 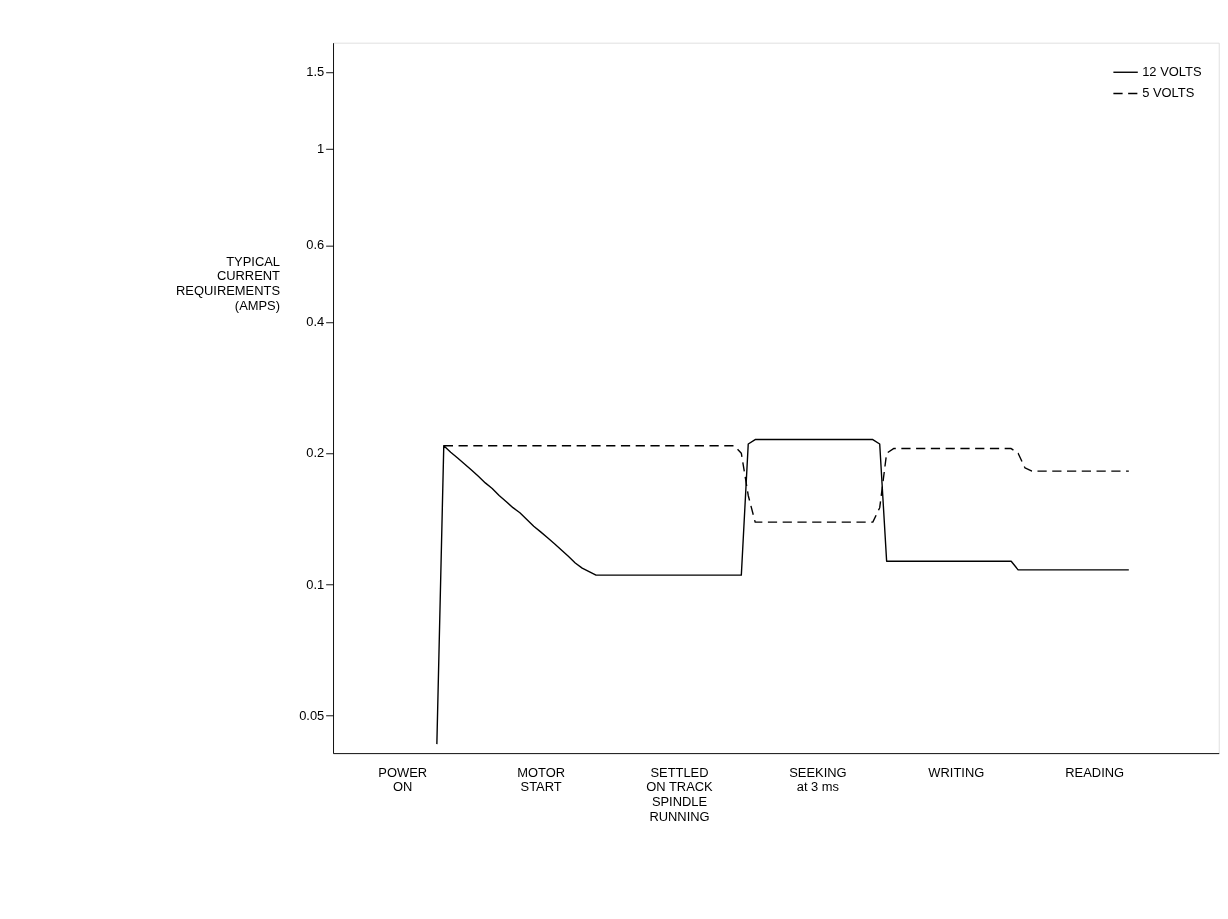 What do you see at coordinates (818, 779) in the screenshot?
I see `x-tick-label: SEEKING at 3 ms` at bounding box center [818, 779].